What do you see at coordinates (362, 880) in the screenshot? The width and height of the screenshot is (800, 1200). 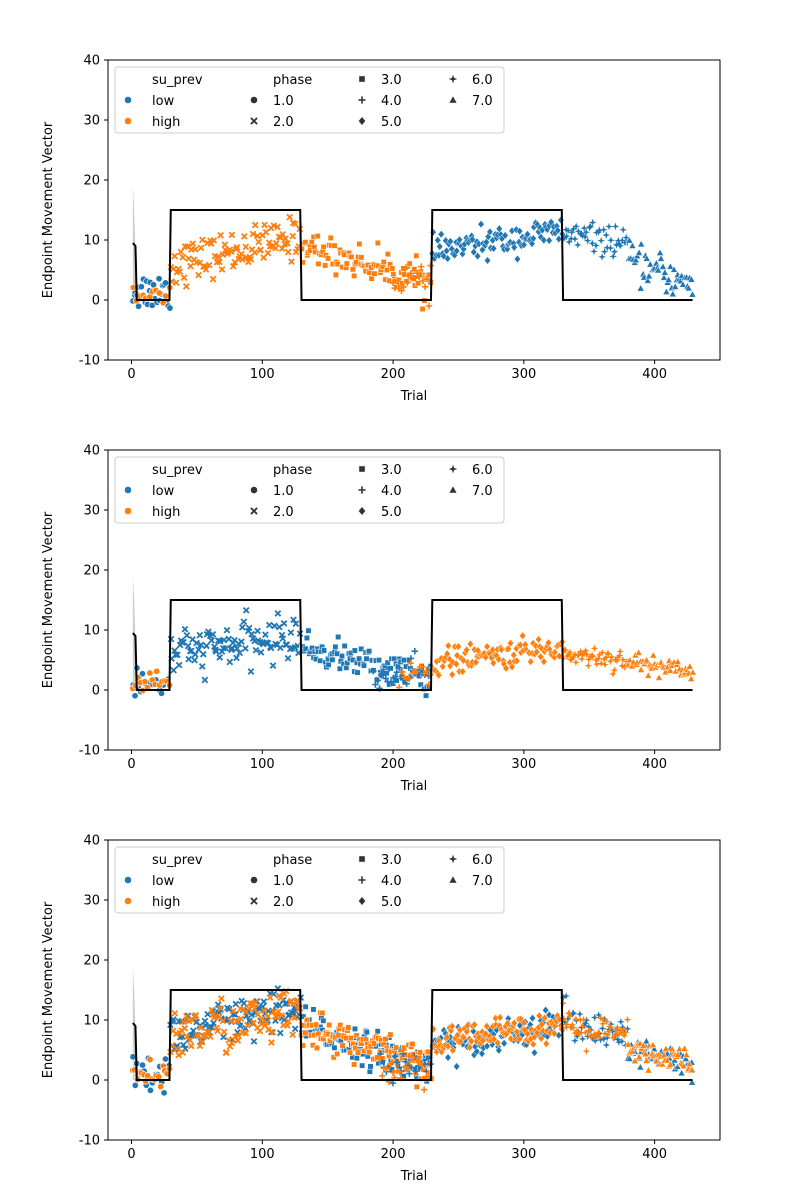 I see `legend-marker-4.0` at bounding box center [362, 880].